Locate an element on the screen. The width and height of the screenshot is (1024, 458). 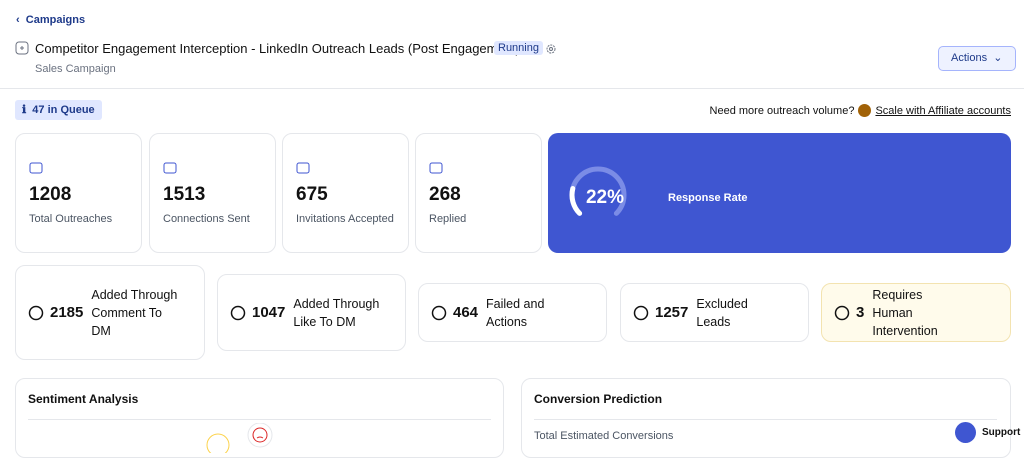
back-text: Campaigns is located at coordinates (55, 20).